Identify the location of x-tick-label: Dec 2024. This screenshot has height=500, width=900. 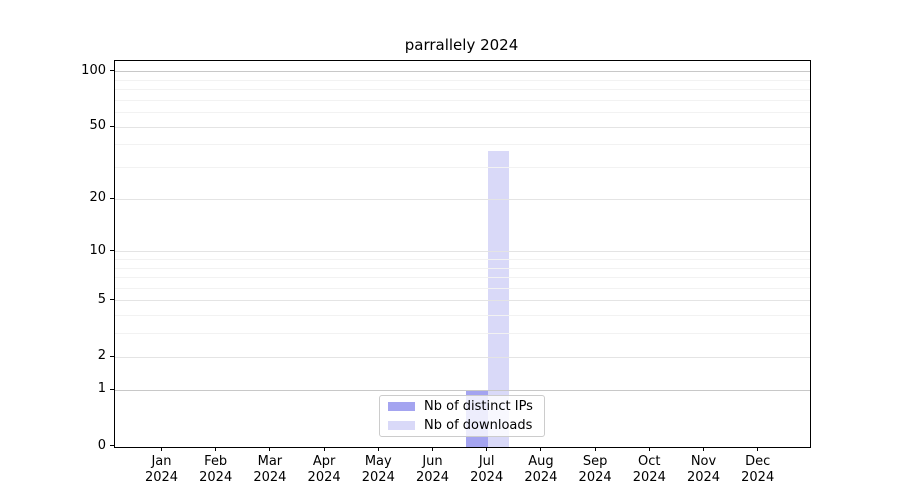
(758, 470).